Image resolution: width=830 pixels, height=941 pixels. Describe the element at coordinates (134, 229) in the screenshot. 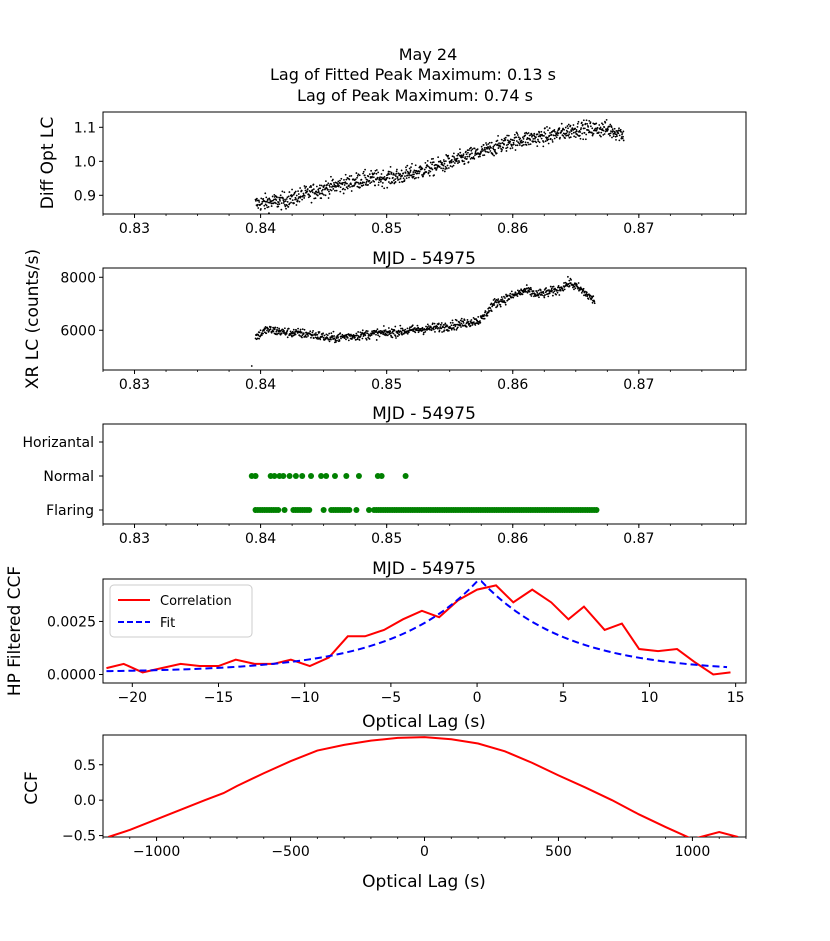

I see `opt-xtick-label: 0.83` at that location.